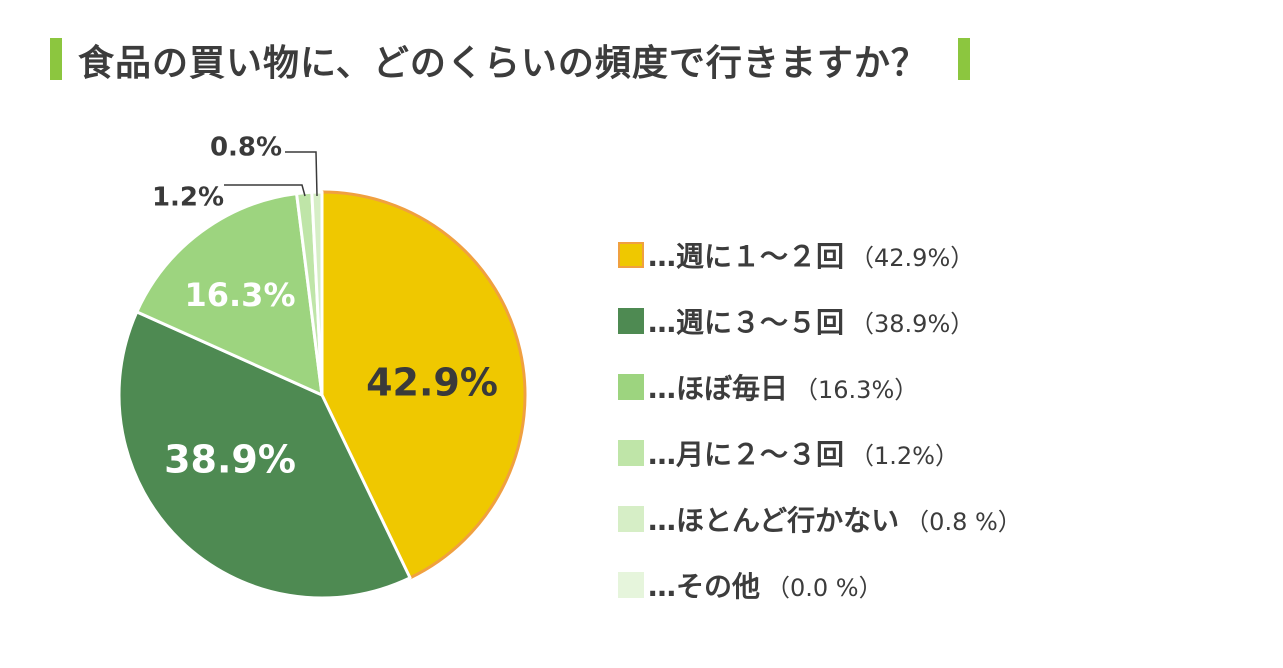 This screenshot has height=668, width=1283. Describe the element at coordinates (432, 383) in the screenshot. I see `slice-data-label: 42.9%` at that location.